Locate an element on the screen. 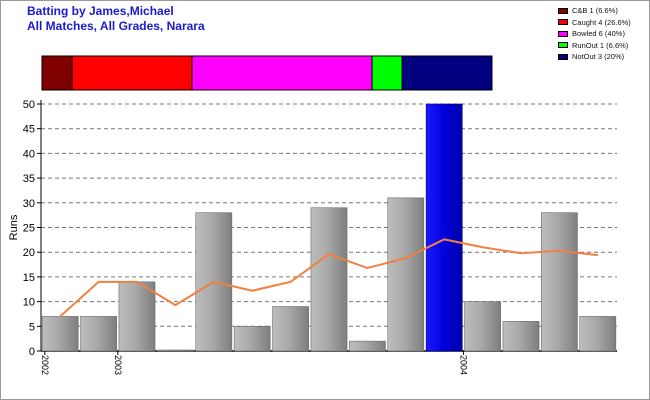 This screenshot has height=400, width=650. legend-item: RunOut 1 (6.6%) is located at coordinates (594, 46).